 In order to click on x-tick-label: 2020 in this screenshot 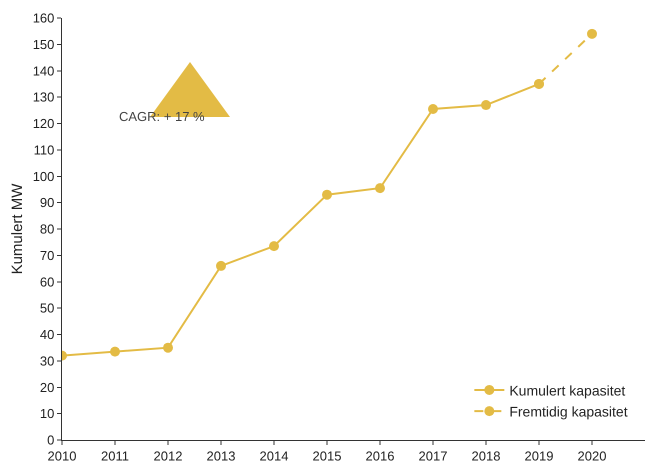, I will do `click(592, 456)`.